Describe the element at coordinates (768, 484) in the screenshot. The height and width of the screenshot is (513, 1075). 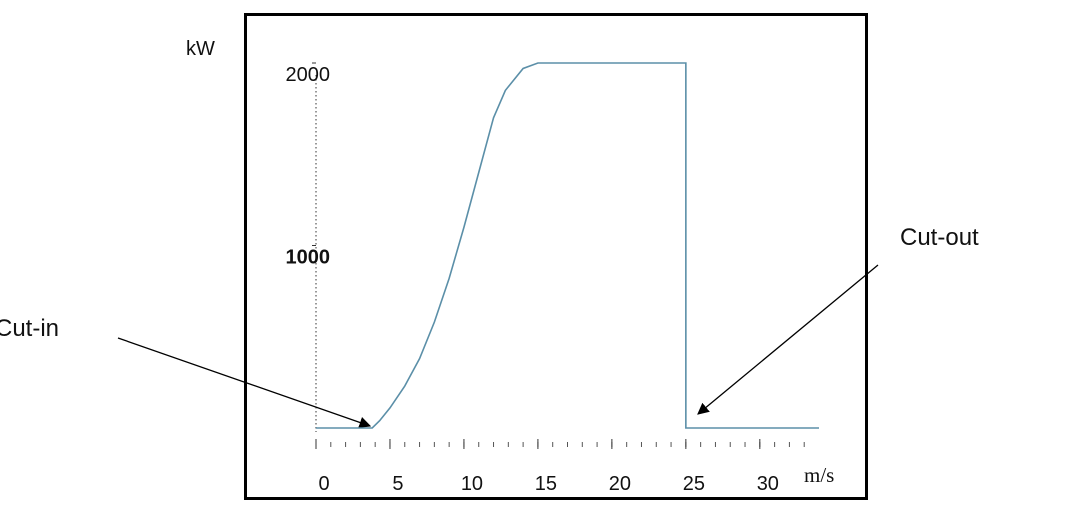
I see `x-tick-label: 30` at that location.